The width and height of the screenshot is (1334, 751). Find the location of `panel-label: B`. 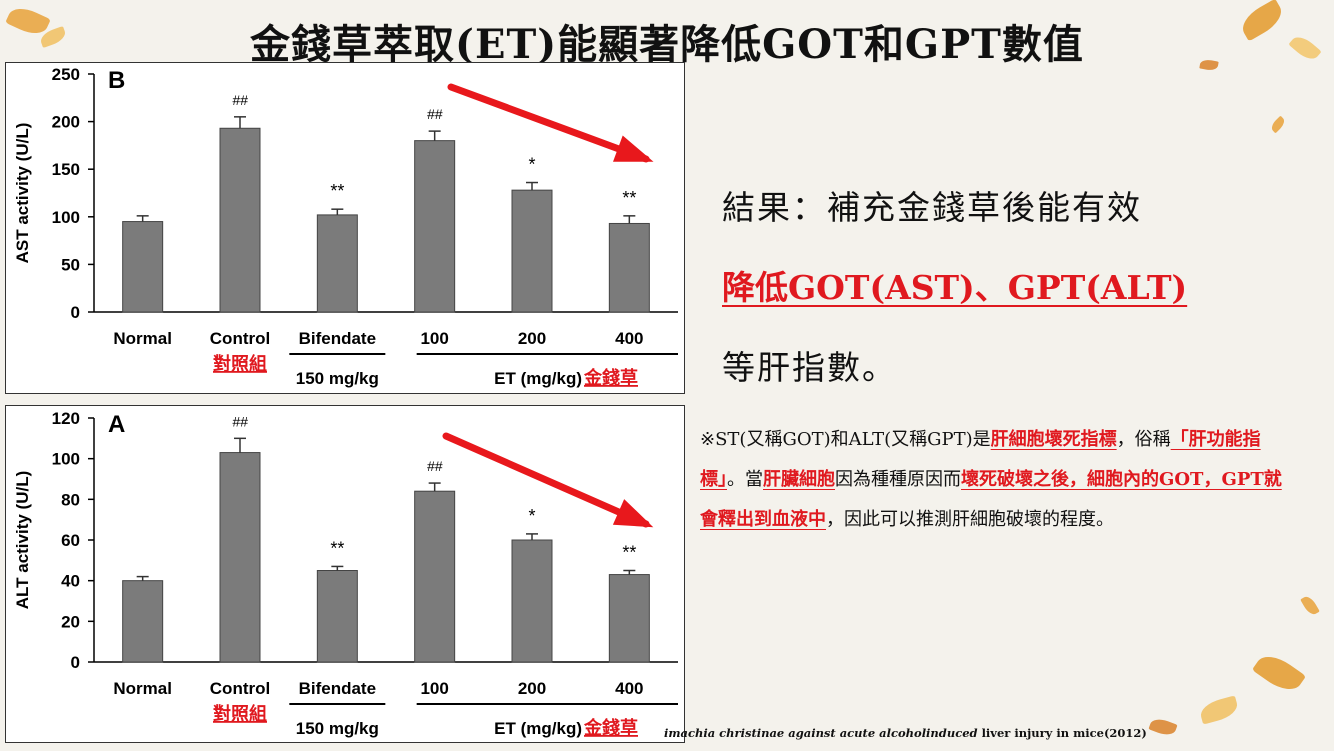

panel-label: B is located at coordinates (116, 80).